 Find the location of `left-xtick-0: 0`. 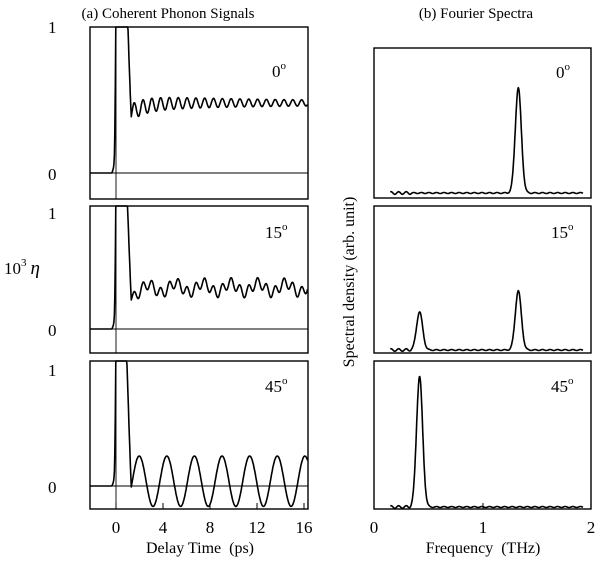

left-xtick-0: 0 is located at coordinates (116, 527).